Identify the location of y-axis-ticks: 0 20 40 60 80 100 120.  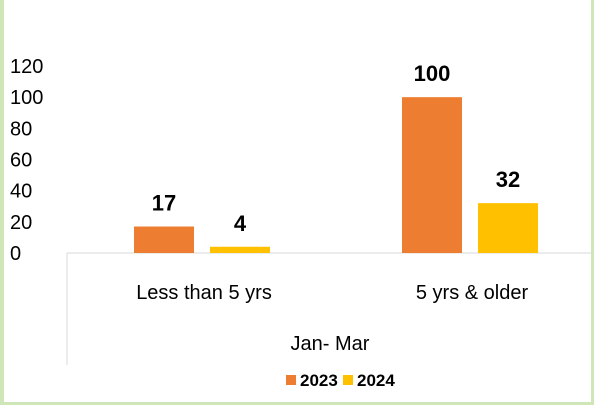
(26, 160).